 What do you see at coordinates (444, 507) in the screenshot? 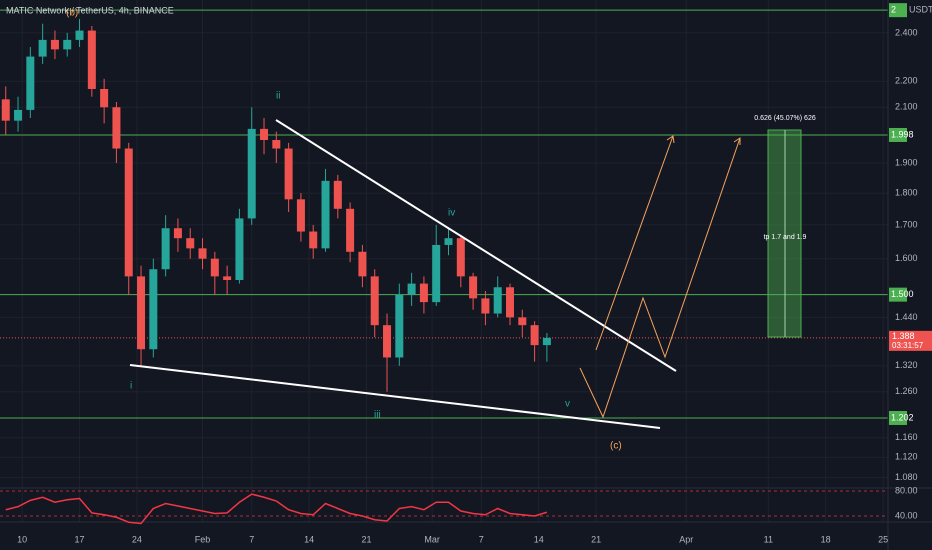
I see `indicator` at bounding box center [444, 507].